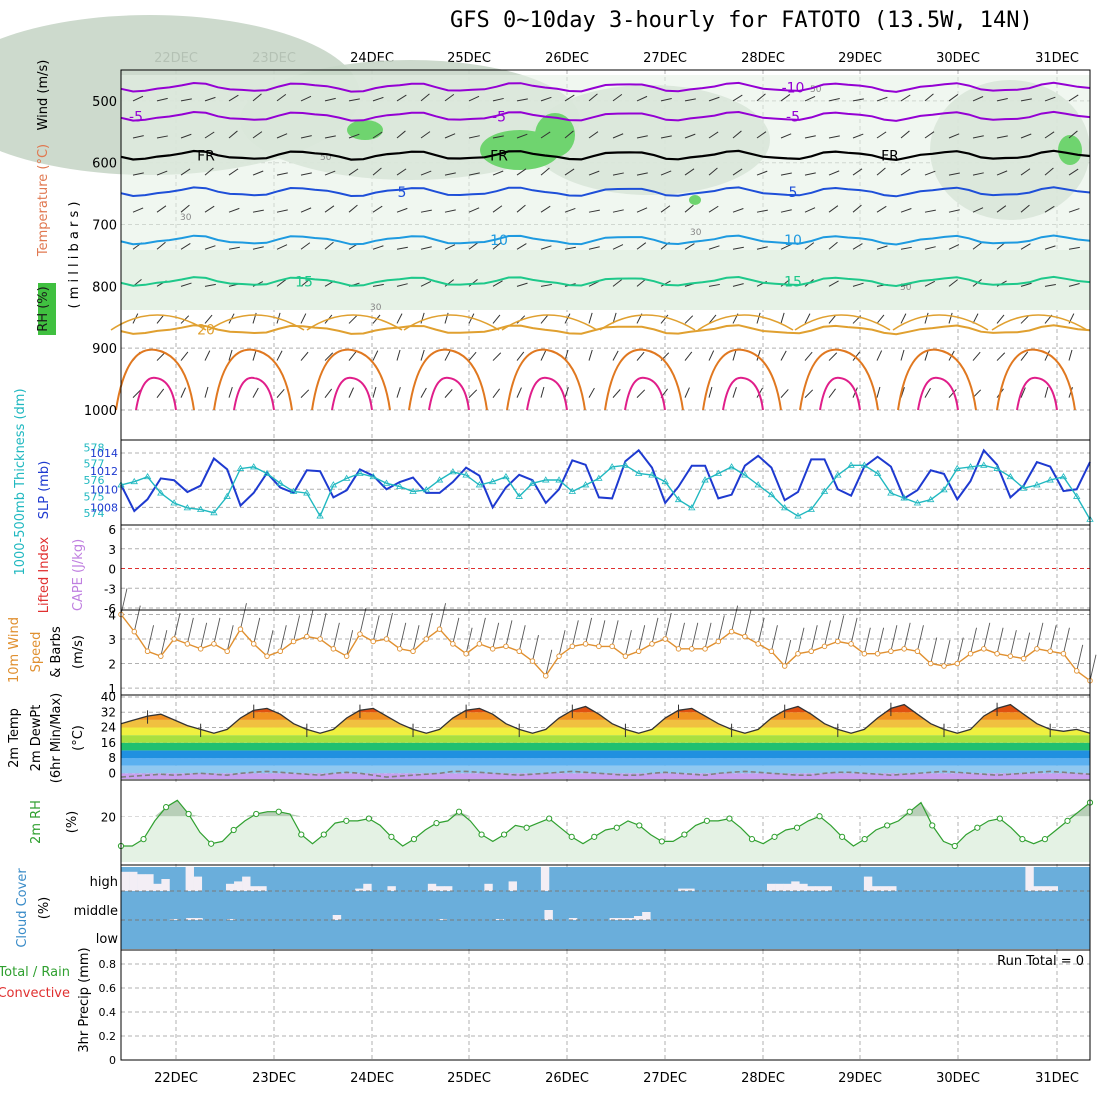  Describe the element at coordinates (469, 58) in the screenshot. I see `x-tick-top-25DEC: 25DEC` at that location.